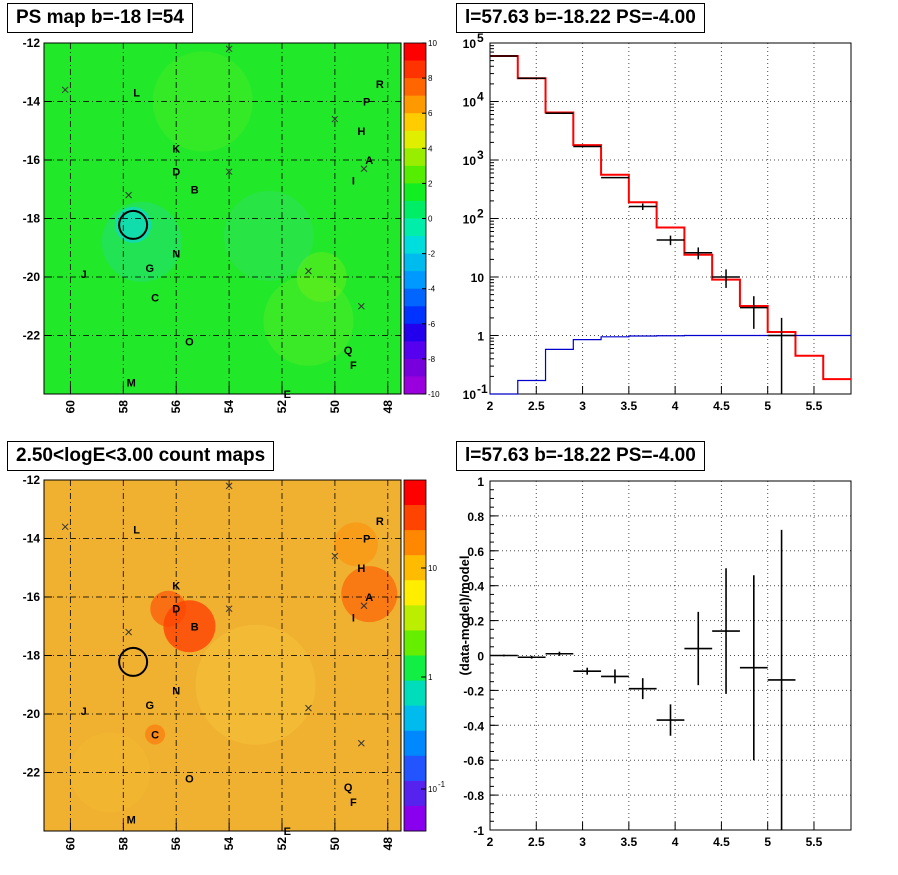 The width and height of the screenshot is (898, 875). Describe the element at coordinates (155, 298) in the screenshot. I see `source-label-C: C` at that location.